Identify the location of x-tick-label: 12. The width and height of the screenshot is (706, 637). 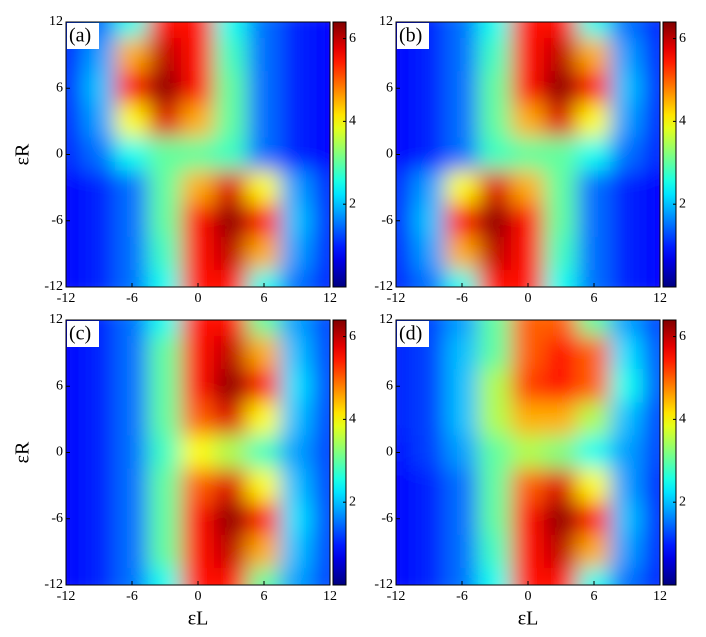
(330, 298).